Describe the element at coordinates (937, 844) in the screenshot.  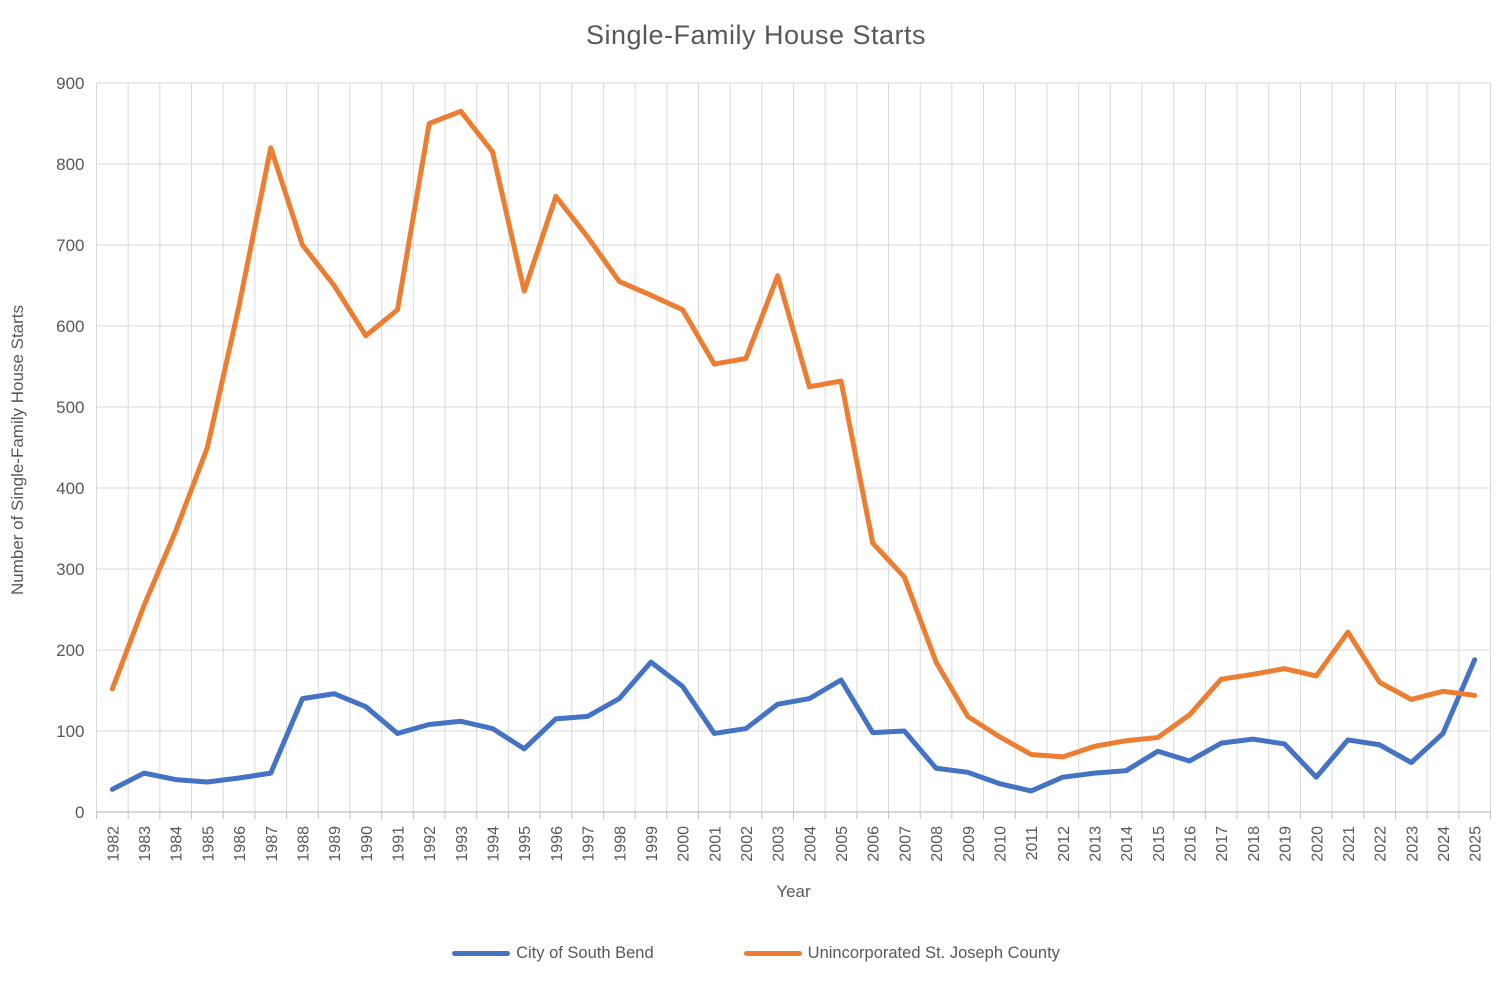
I see `x-tick-label: 2008` at that location.